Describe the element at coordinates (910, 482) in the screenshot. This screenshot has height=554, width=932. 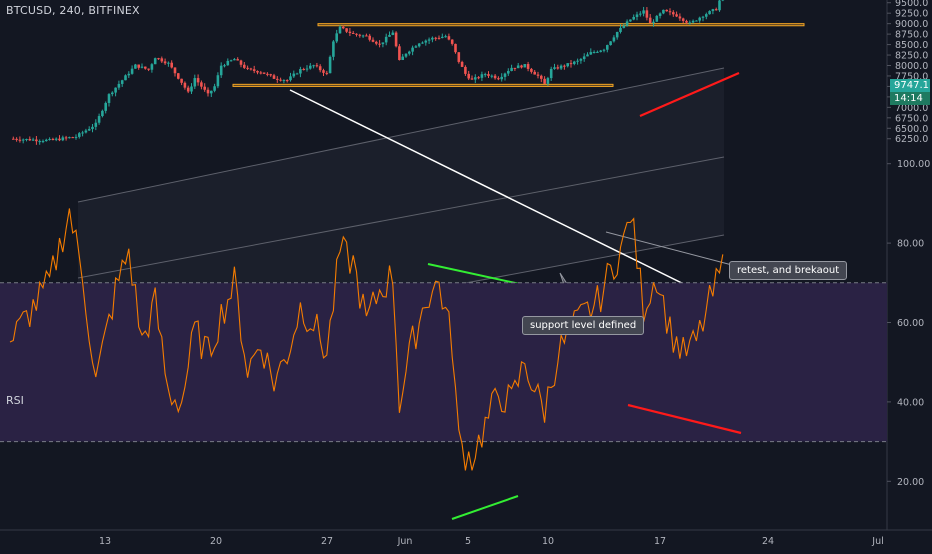
I see `rsi-tick-label: 20.00` at that location.